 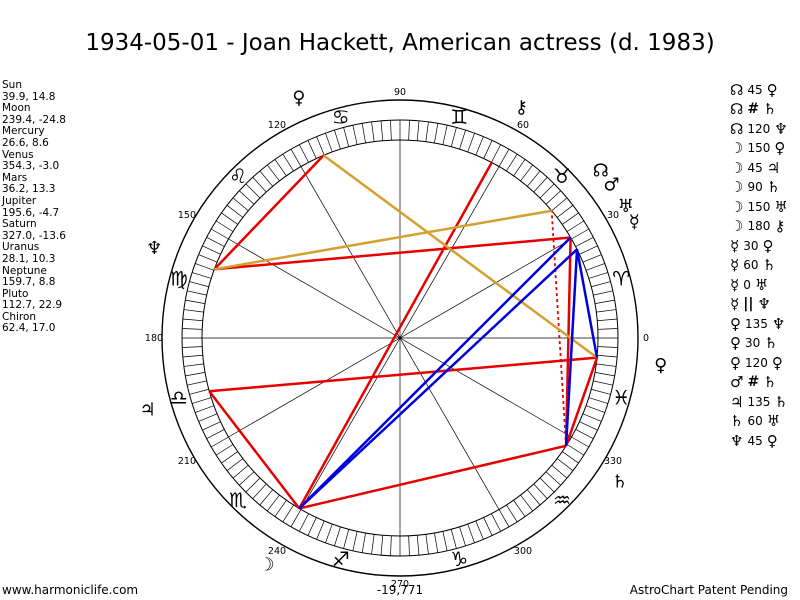 I want to click on aspect-row: ♄ 60 ♅, so click(x=759, y=422).